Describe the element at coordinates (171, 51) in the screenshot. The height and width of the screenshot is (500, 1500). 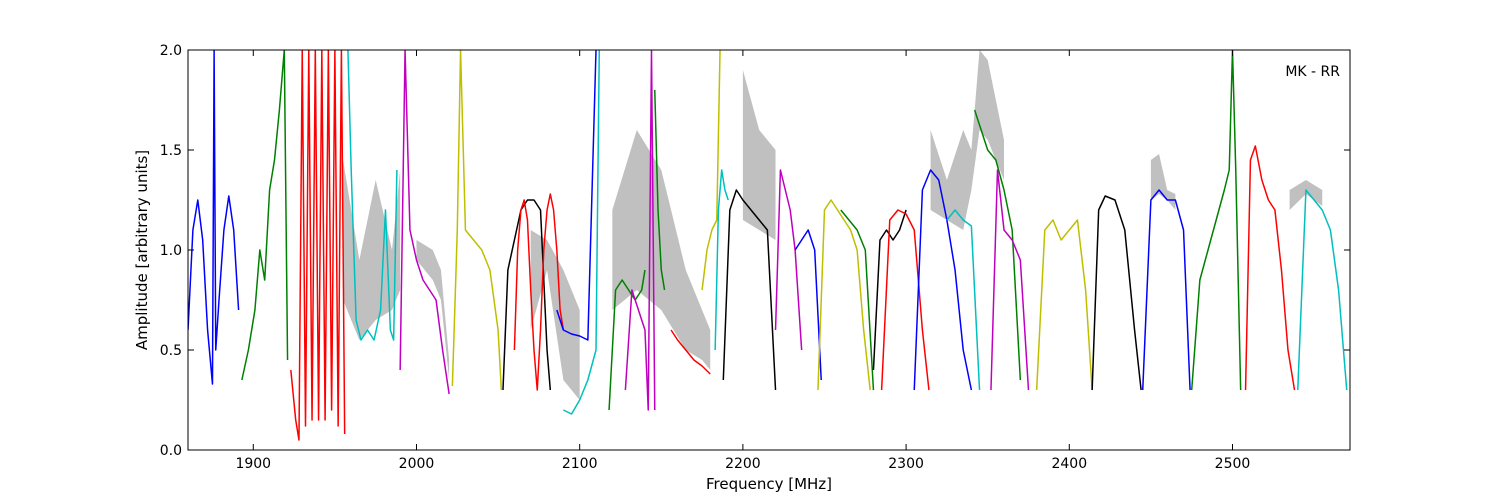
I see `y-tick-label: 2.0` at that location.